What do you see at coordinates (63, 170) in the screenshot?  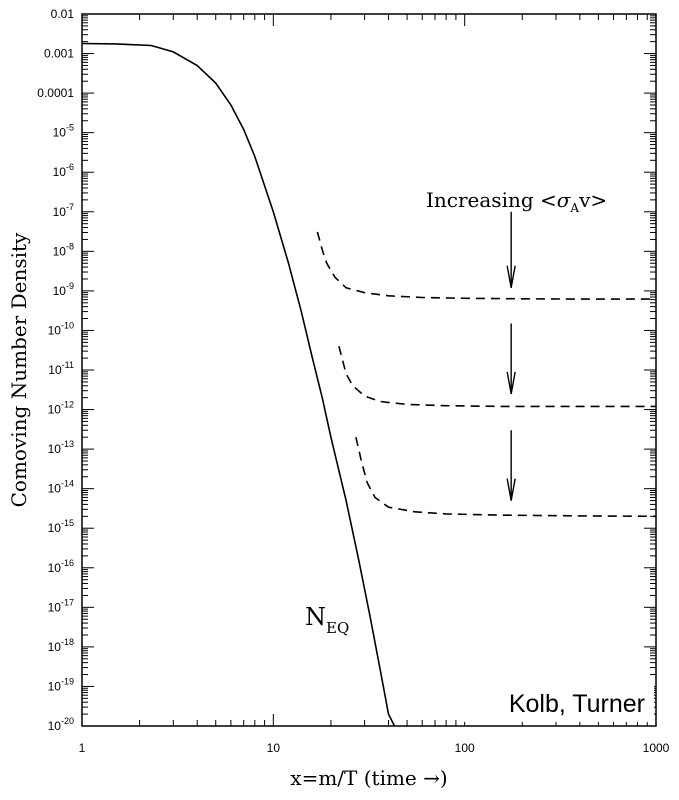 I see `y-tick-label: 10⁻⁶` at bounding box center [63, 170].